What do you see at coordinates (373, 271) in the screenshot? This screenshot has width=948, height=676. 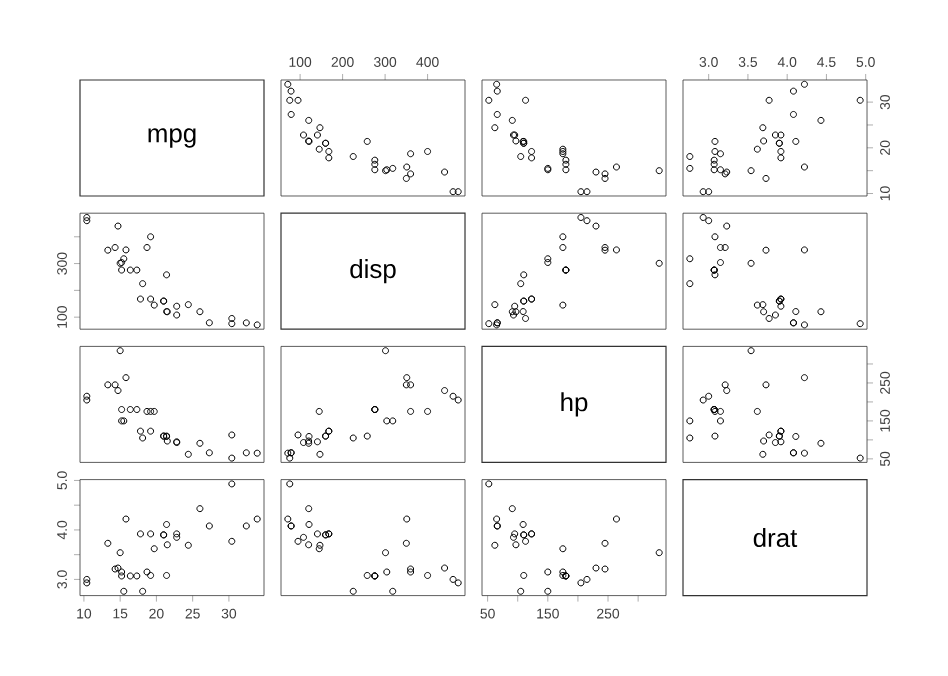 I see `text: disp` at bounding box center [373, 271].